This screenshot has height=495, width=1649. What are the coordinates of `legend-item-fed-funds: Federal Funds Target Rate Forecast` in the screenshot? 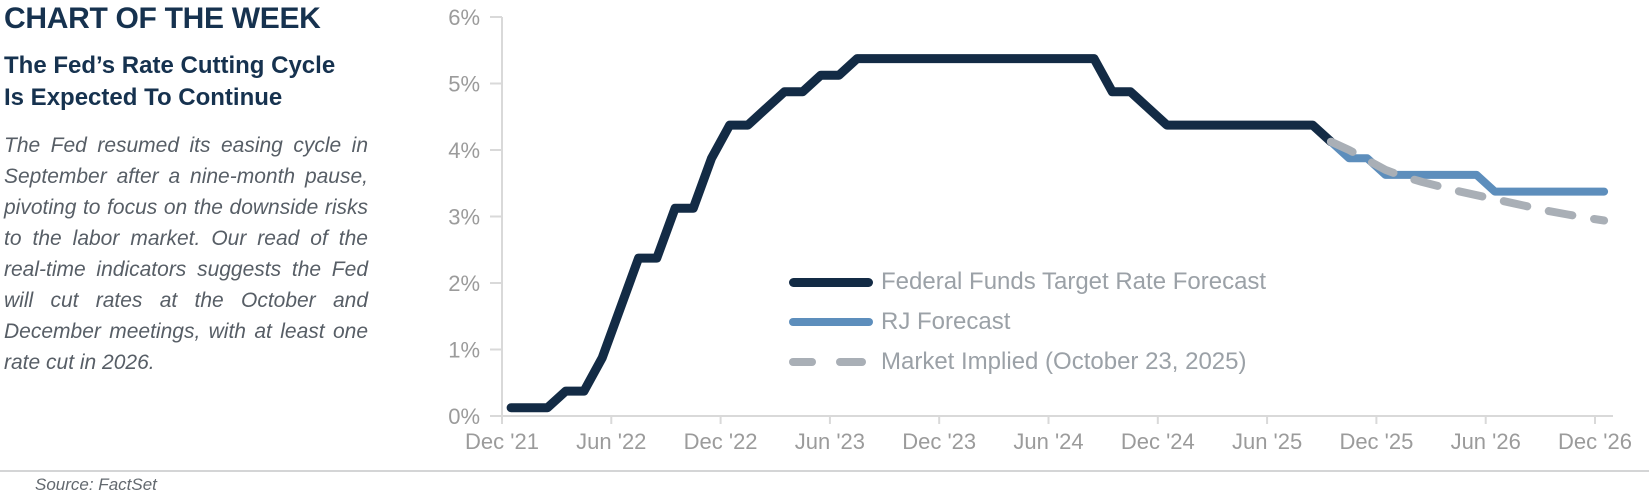 It's located at (1027, 282).